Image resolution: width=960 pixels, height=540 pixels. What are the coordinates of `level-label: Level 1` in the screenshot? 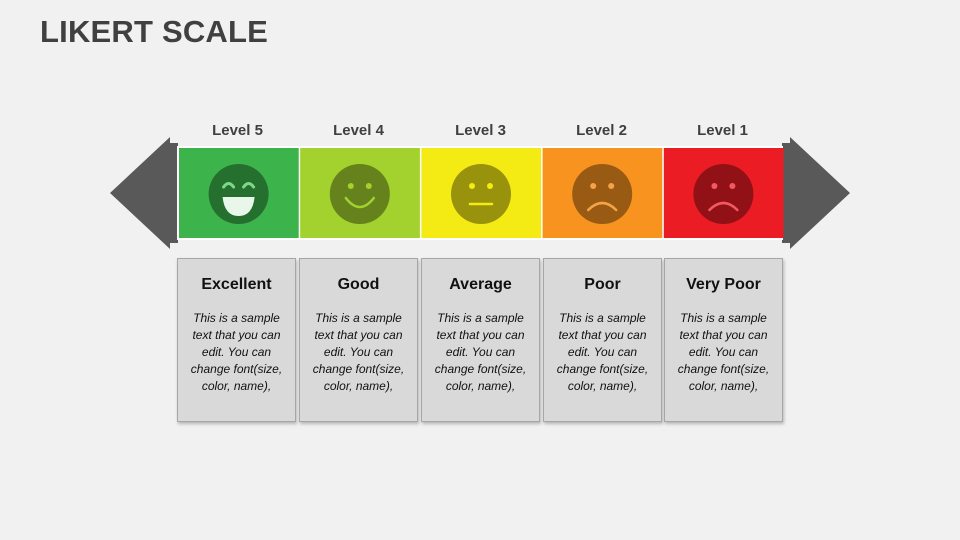 It's located at (722, 130).